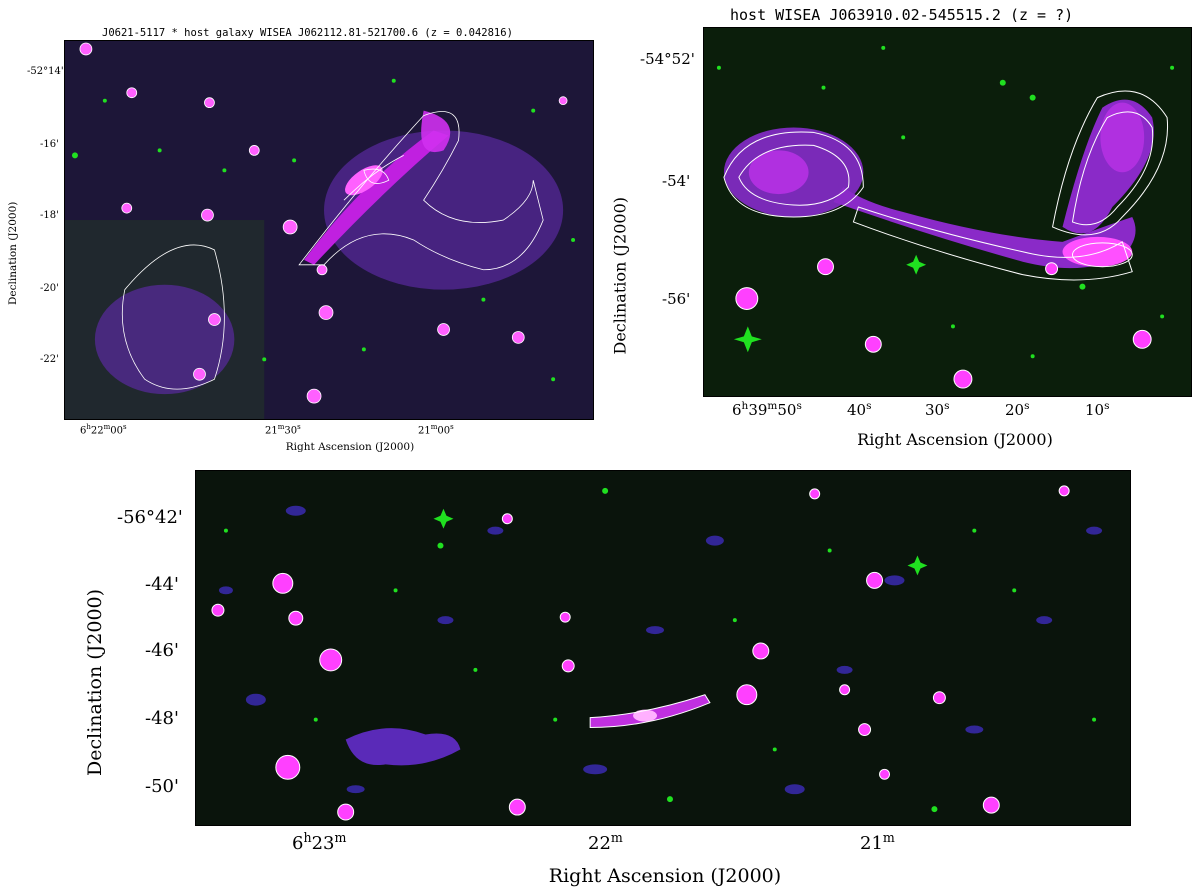  I want to click on panel-3-ylabel: Declination (J2000), so click(95, 682).